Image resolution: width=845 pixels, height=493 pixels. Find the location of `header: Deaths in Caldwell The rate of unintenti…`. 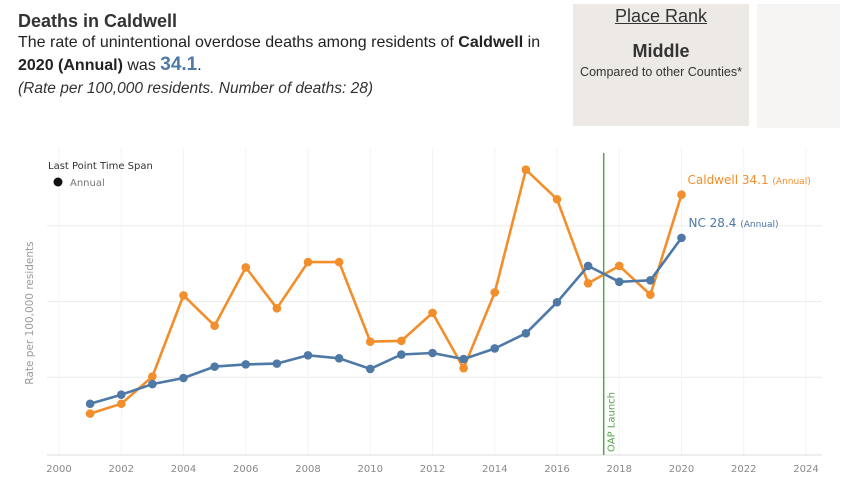

header: Deaths in Caldwell The rate of unintenti… is located at coordinates (288, 54).